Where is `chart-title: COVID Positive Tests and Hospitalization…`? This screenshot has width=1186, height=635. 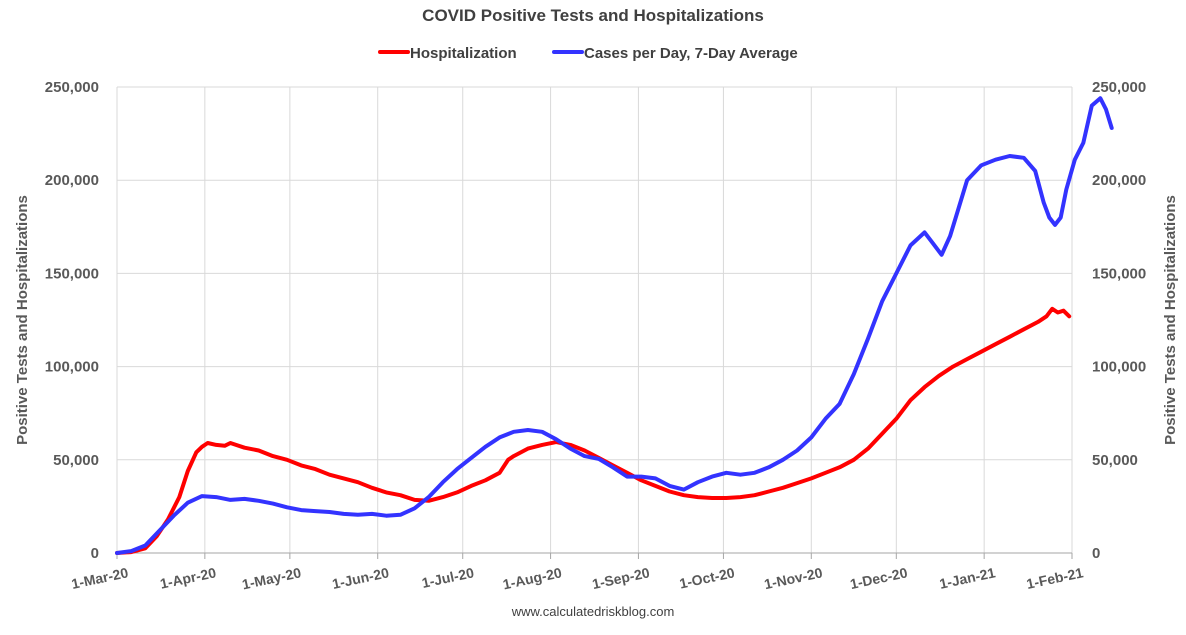
chart-title: COVID Positive Tests and Hospitalization… is located at coordinates (593, 15).